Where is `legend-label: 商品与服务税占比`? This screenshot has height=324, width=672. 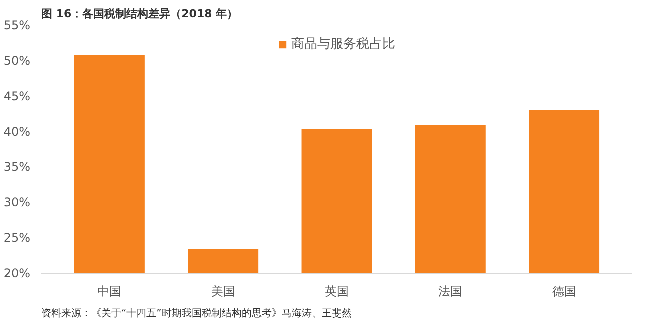
legend-label: 商品与服务税占比 is located at coordinates (344, 44).